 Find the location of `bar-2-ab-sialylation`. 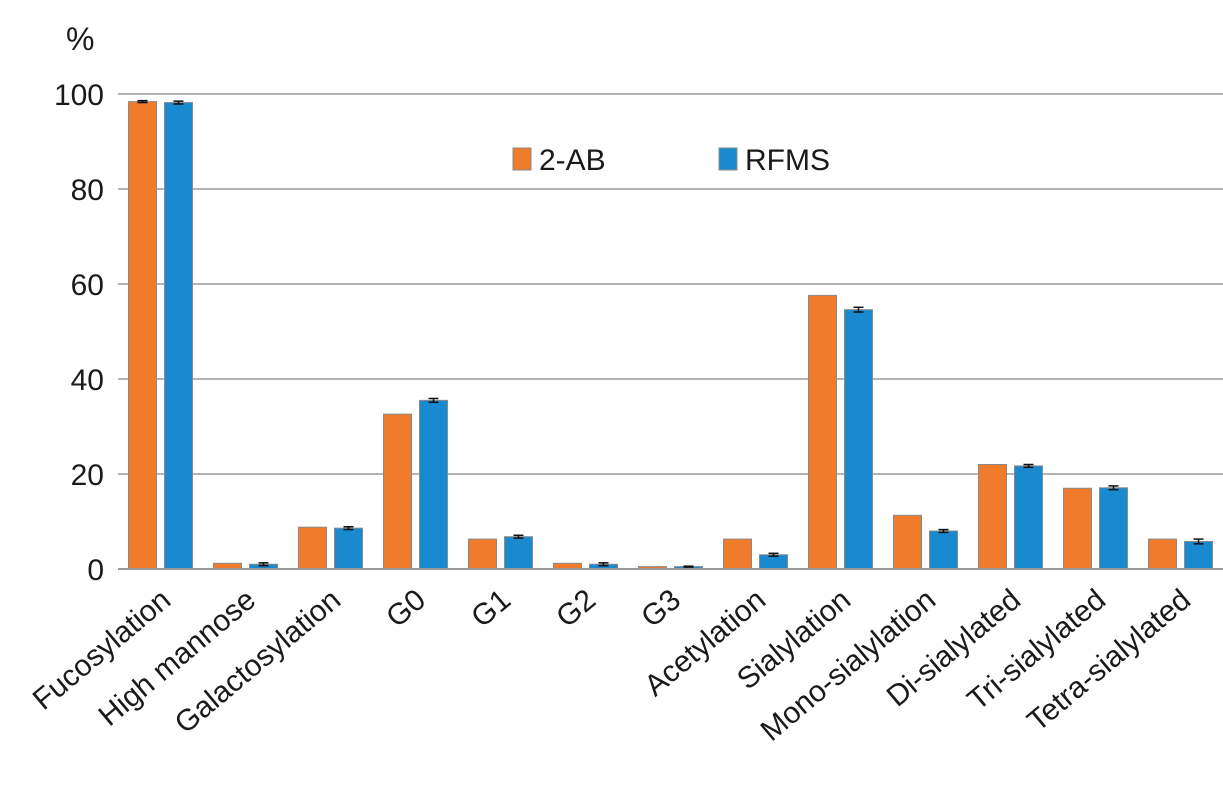

bar-2-ab-sialylation is located at coordinates (822, 432).